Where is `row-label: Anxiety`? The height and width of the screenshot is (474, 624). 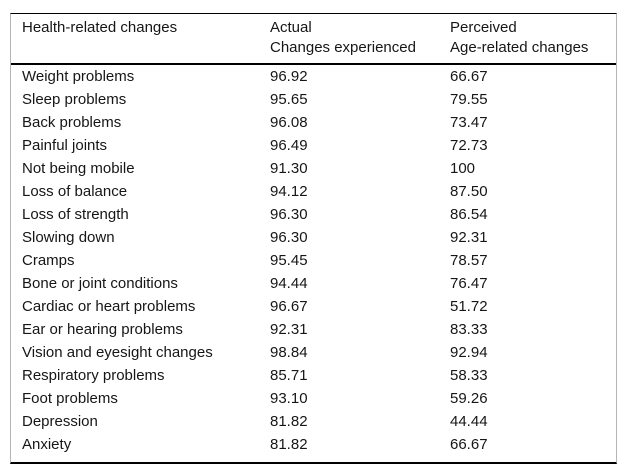
row-label: Anxiety is located at coordinates (47, 444).